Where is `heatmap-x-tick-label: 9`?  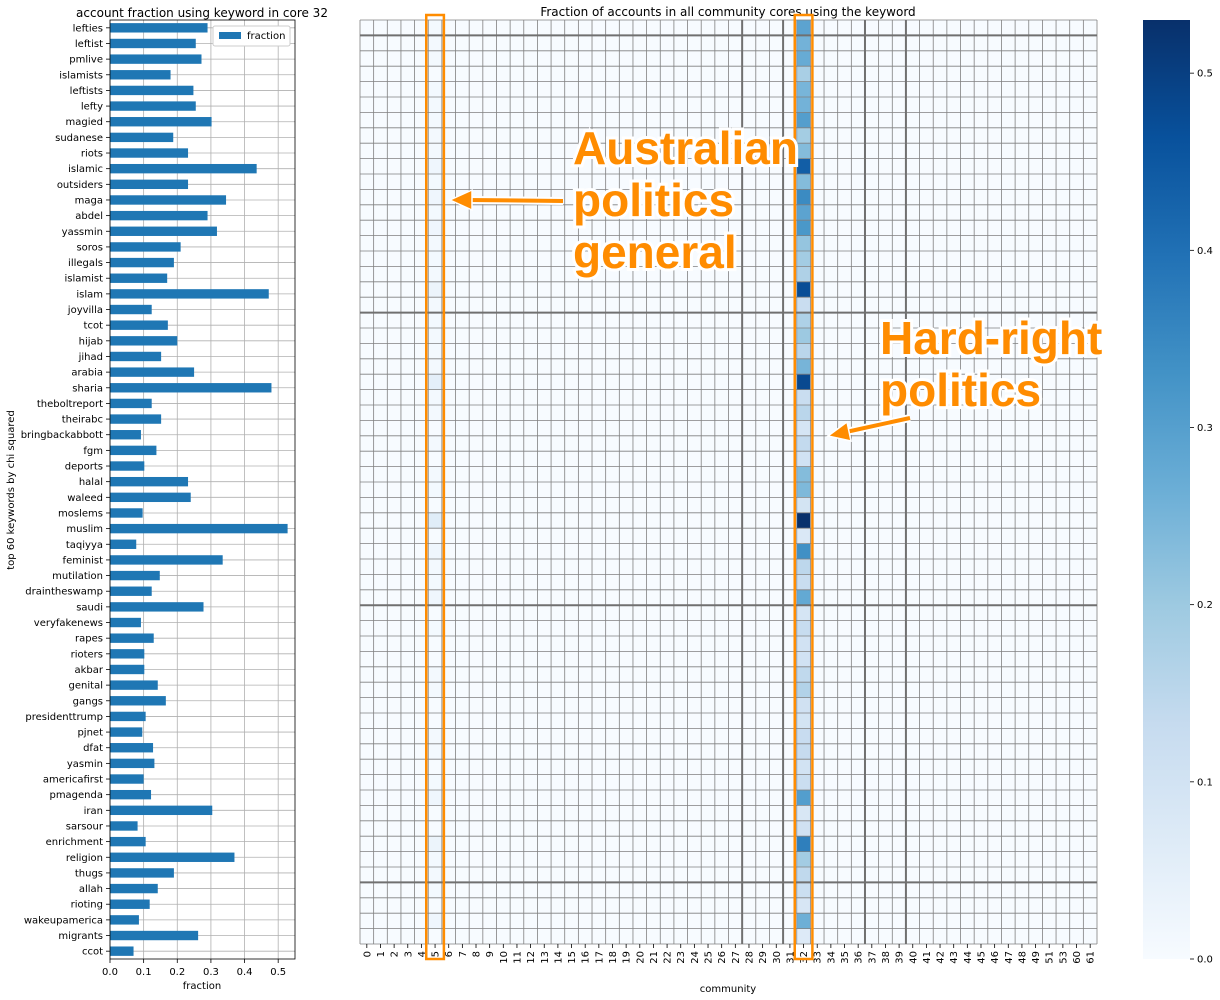 heatmap-x-tick-label: 9 is located at coordinates (490, 954).